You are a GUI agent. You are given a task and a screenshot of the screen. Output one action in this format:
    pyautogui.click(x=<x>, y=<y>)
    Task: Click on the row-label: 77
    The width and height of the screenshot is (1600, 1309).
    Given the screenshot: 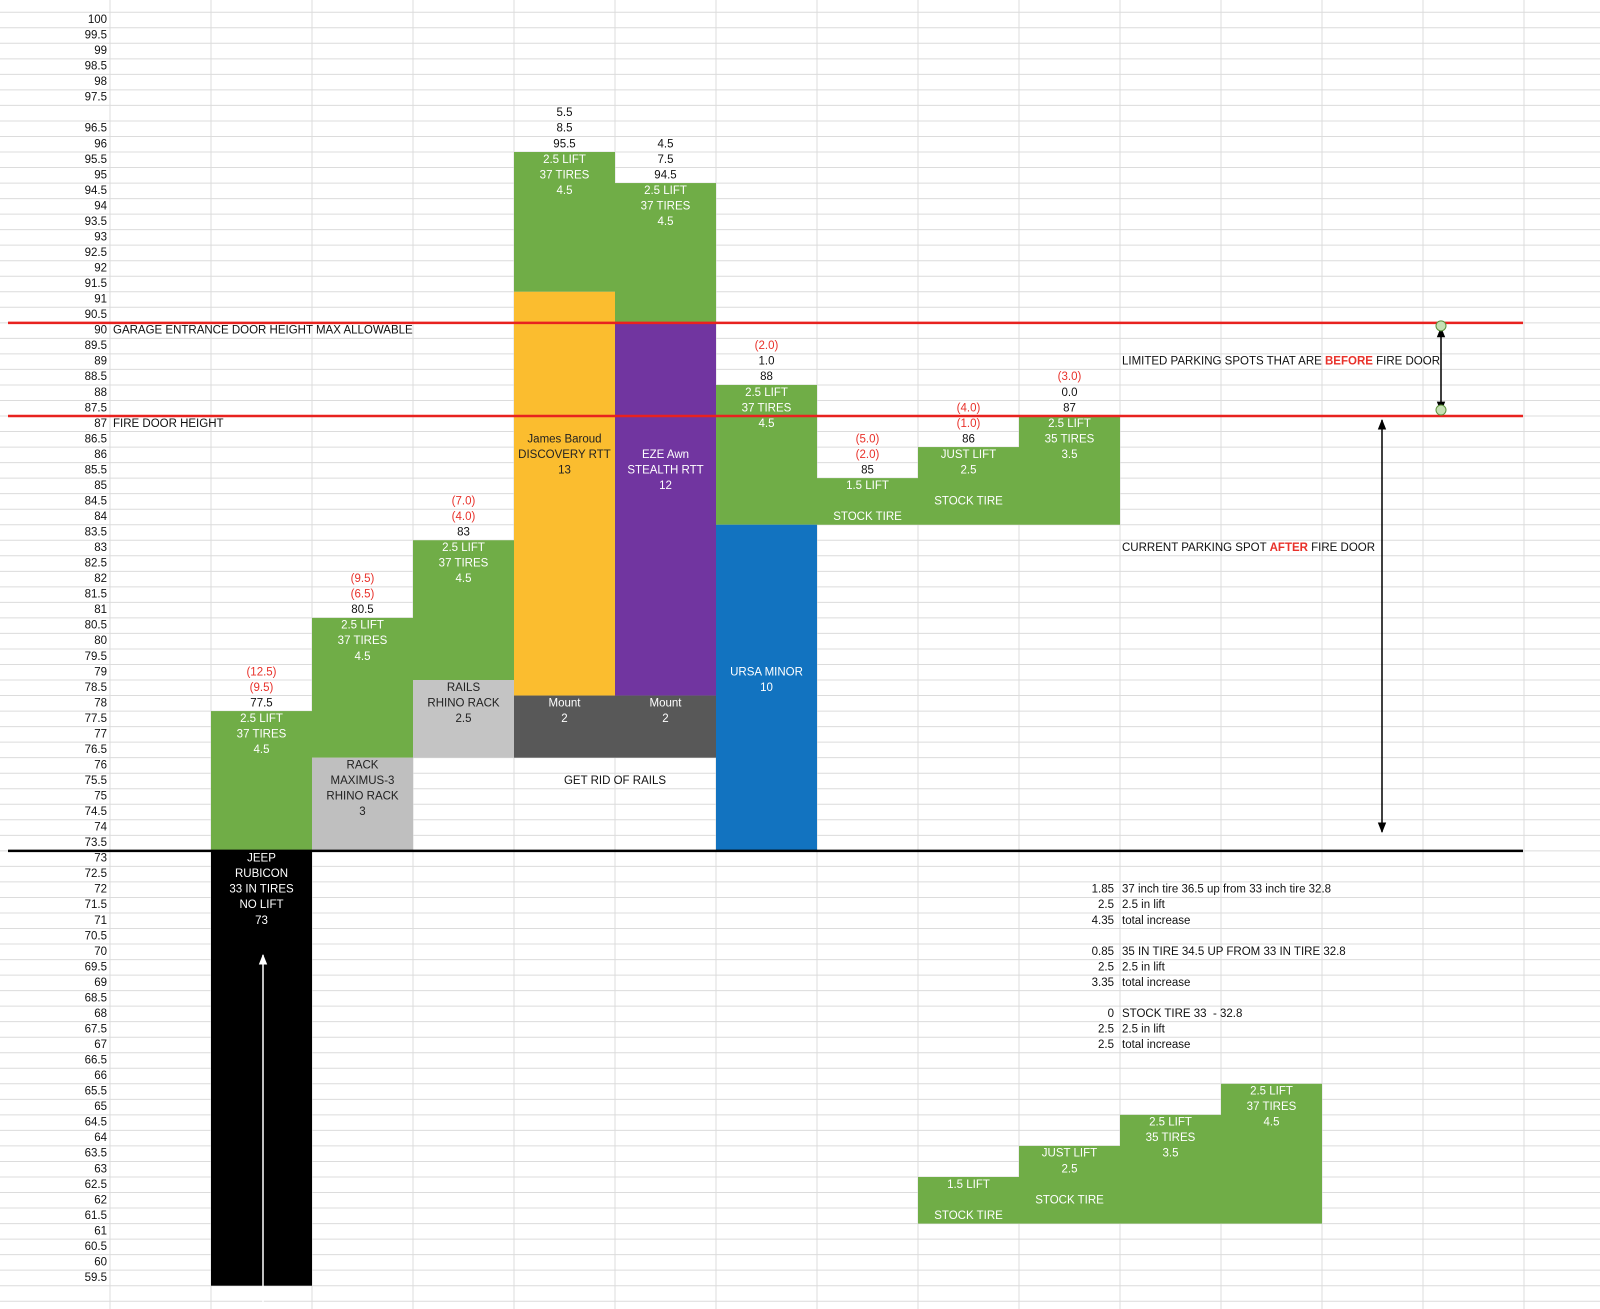 What is the action you would take?
    pyautogui.click(x=100, y=734)
    